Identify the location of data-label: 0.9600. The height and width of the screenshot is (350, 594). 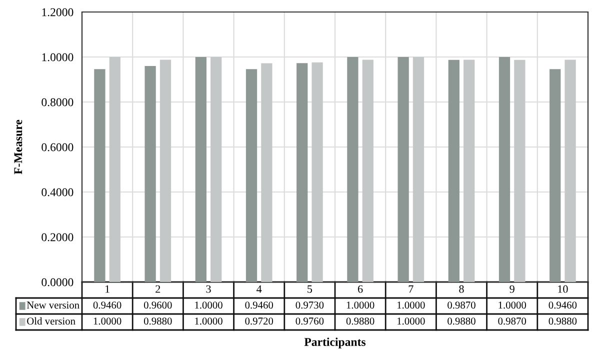
(158, 305).